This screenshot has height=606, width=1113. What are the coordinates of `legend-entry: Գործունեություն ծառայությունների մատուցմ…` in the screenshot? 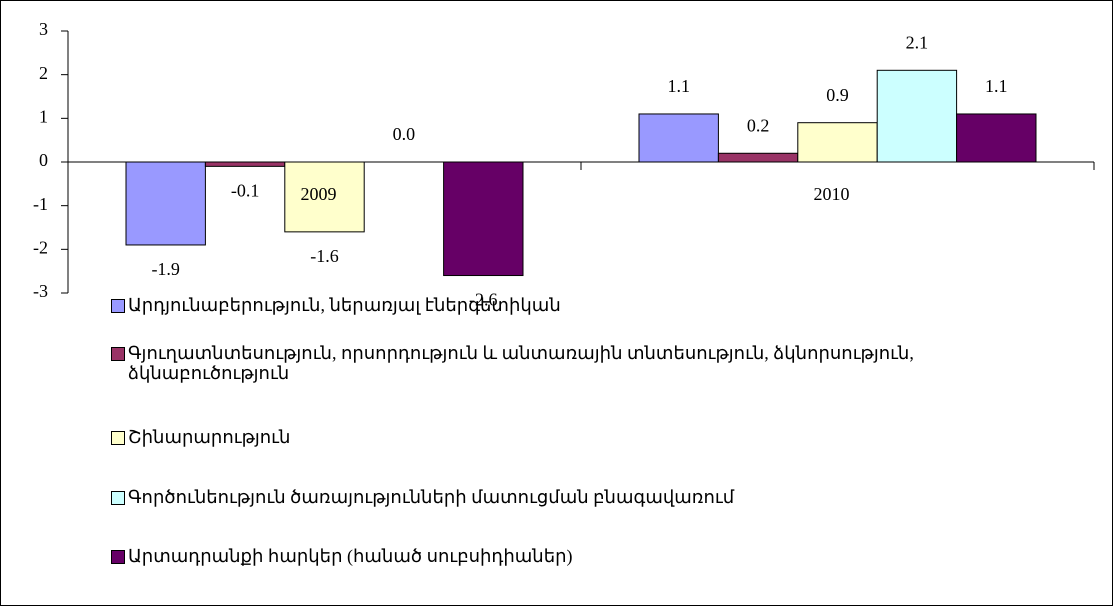 It's located at (591, 497).